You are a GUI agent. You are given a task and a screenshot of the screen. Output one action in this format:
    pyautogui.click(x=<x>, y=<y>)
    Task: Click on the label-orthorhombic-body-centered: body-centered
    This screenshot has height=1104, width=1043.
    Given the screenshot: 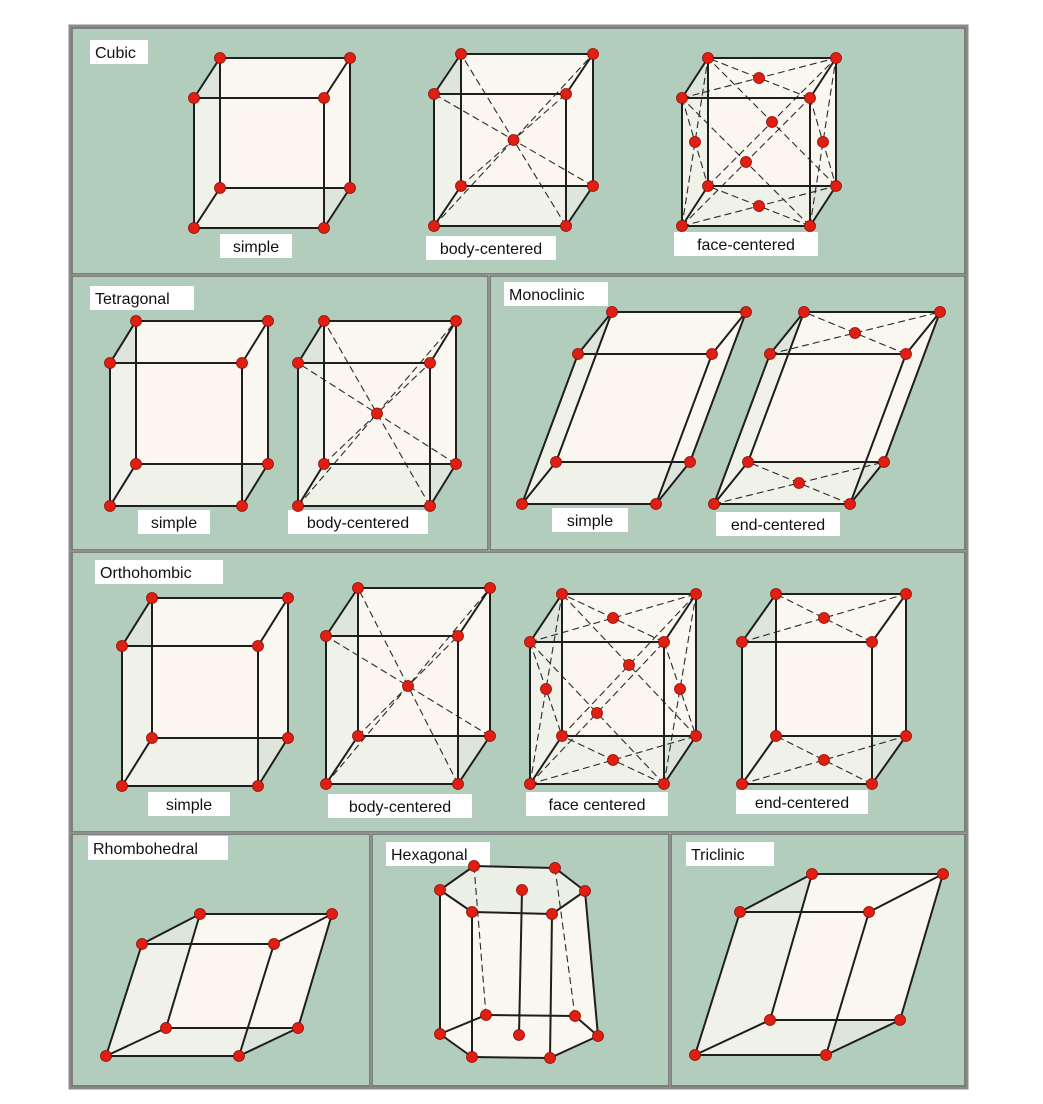 What is the action you would take?
    pyautogui.click(x=400, y=806)
    